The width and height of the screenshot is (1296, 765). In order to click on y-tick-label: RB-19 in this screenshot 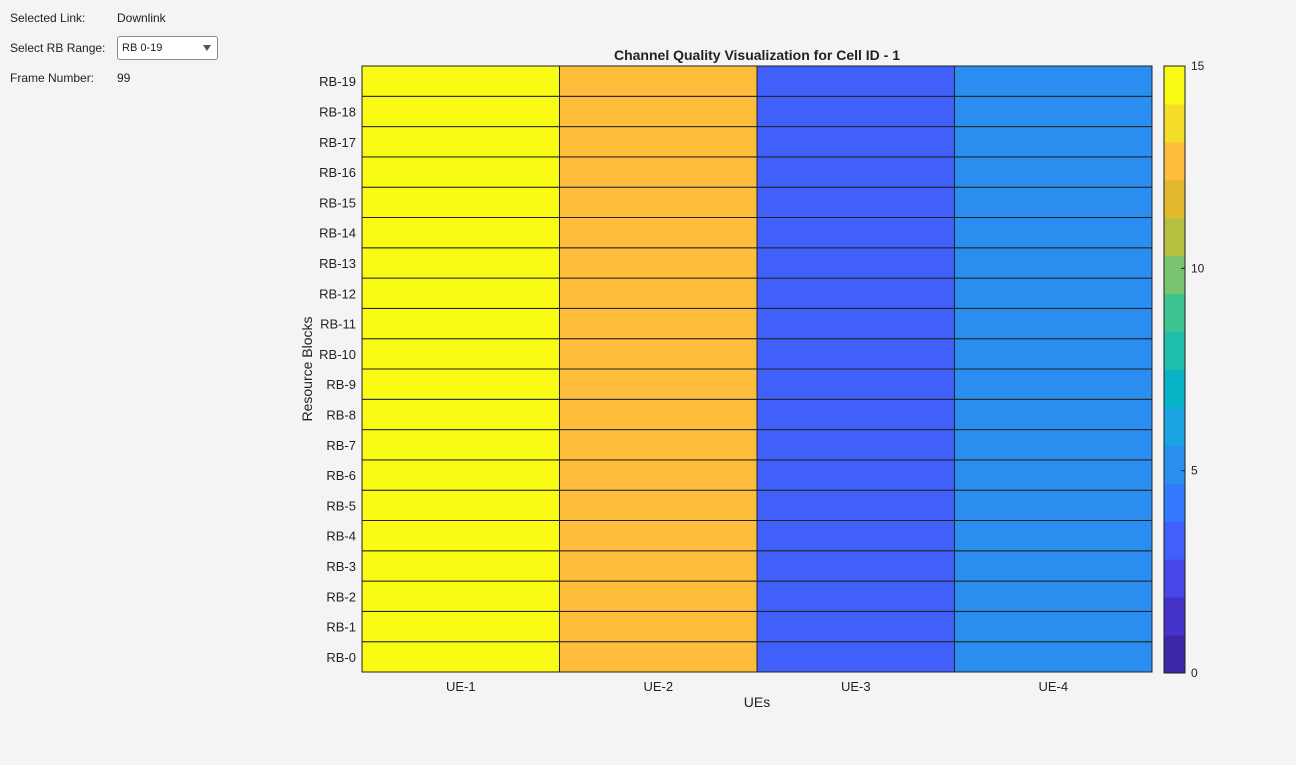, I will do `click(337, 81)`.